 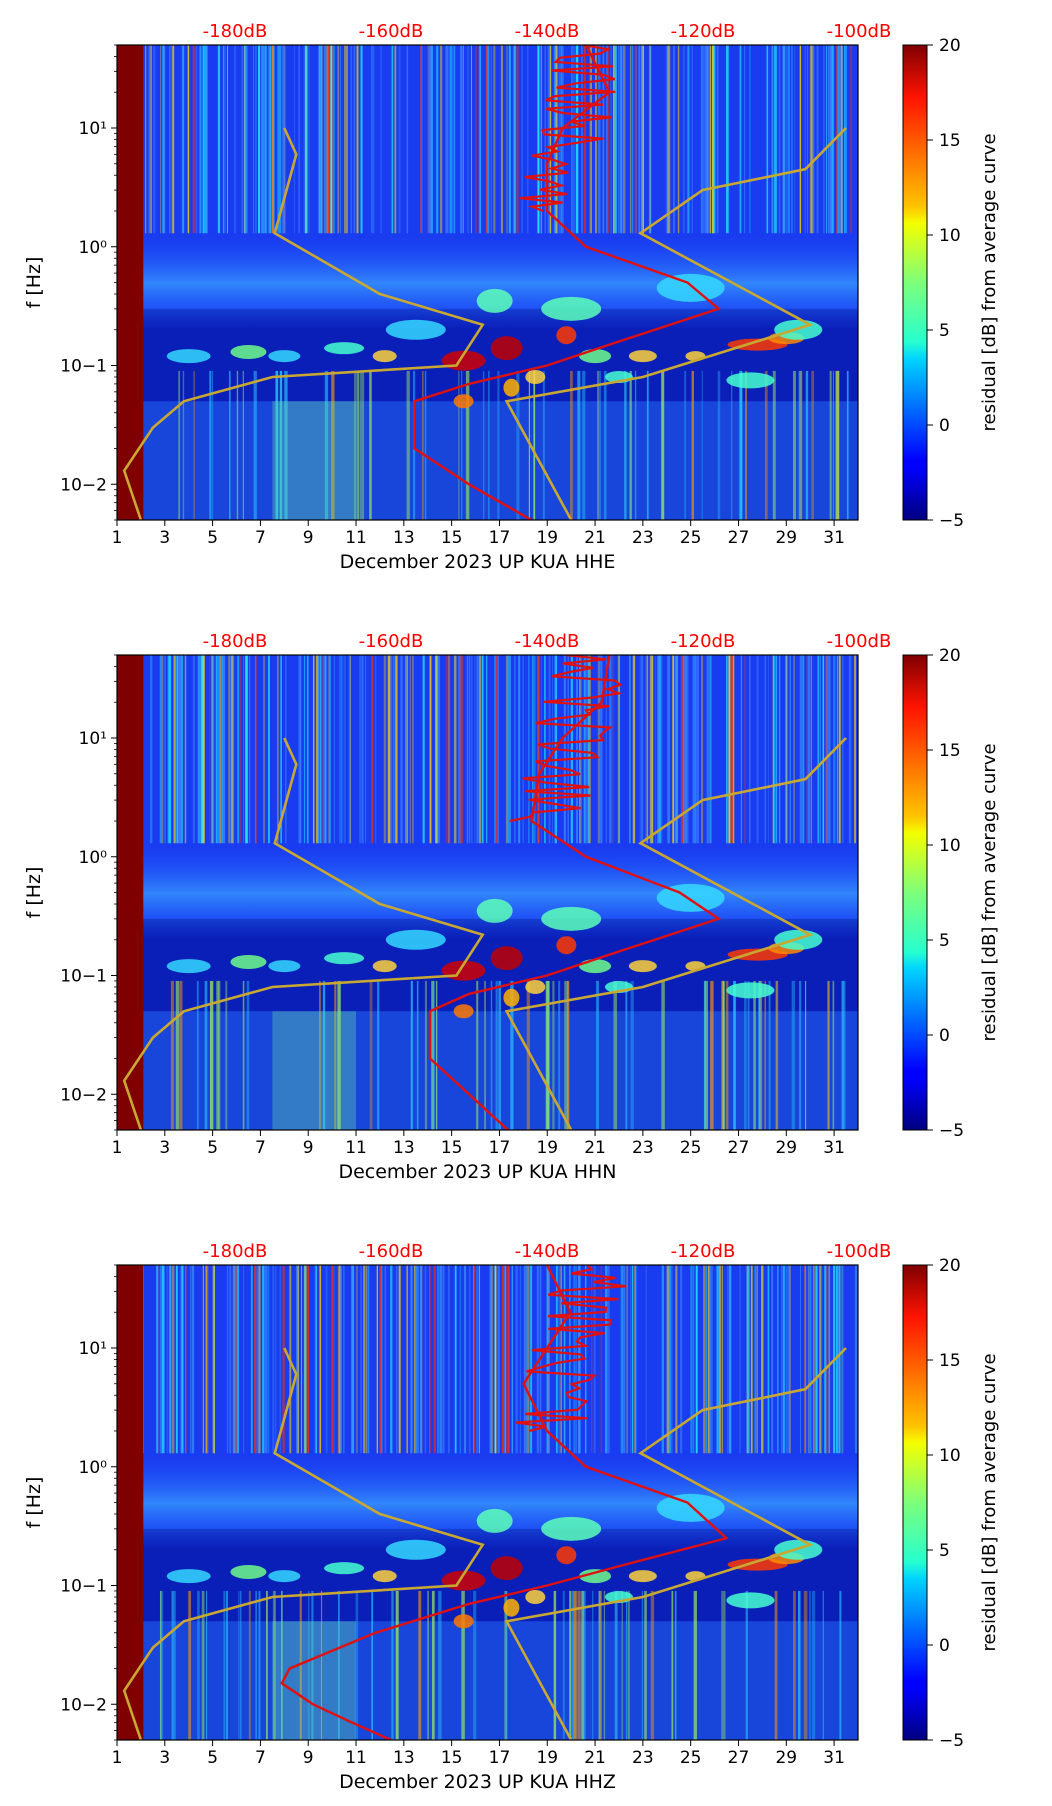 What do you see at coordinates (452, 1758) in the screenshot?
I see `x-tick-label: 15` at bounding box center [452, 1758].